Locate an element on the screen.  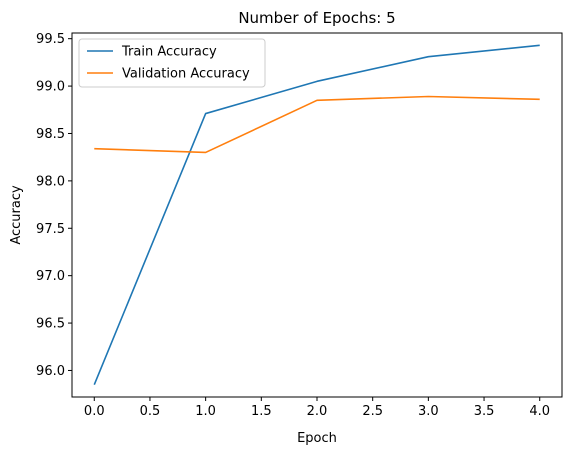
legend: Train Accuracy Validation Accuracy is located at coordinates (172, 63).